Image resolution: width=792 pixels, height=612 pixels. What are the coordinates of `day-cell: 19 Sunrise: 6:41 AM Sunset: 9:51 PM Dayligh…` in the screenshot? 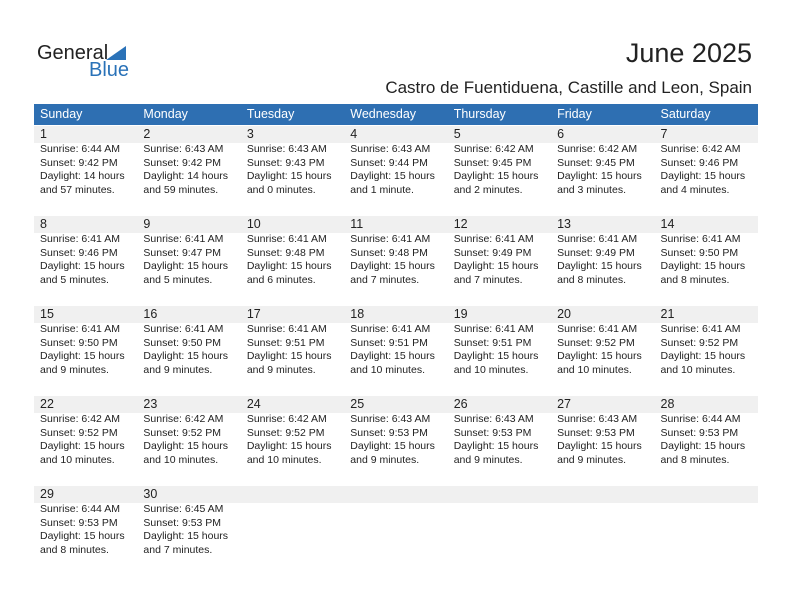 It's located at (499, 341).